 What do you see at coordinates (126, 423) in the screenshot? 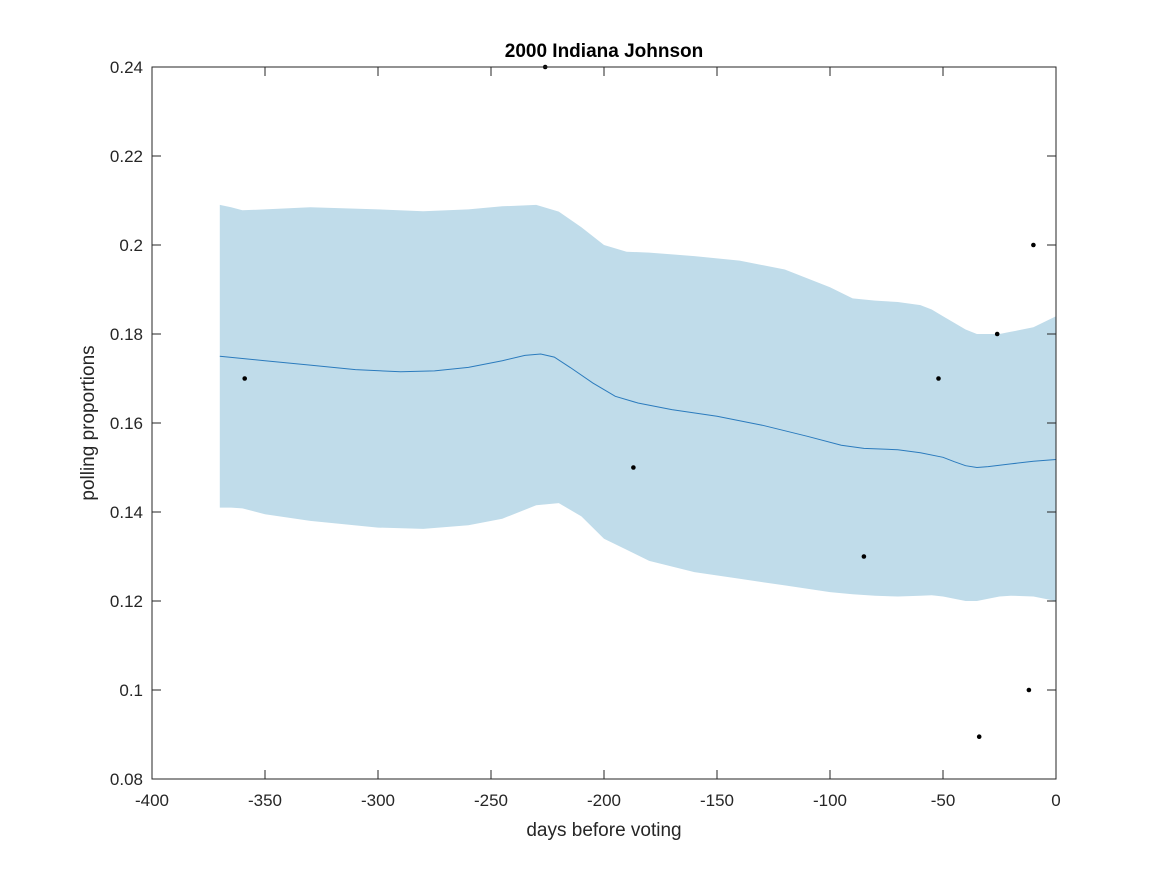
I see `y-tick-label: 0.16` at bounding box center [126, 423].